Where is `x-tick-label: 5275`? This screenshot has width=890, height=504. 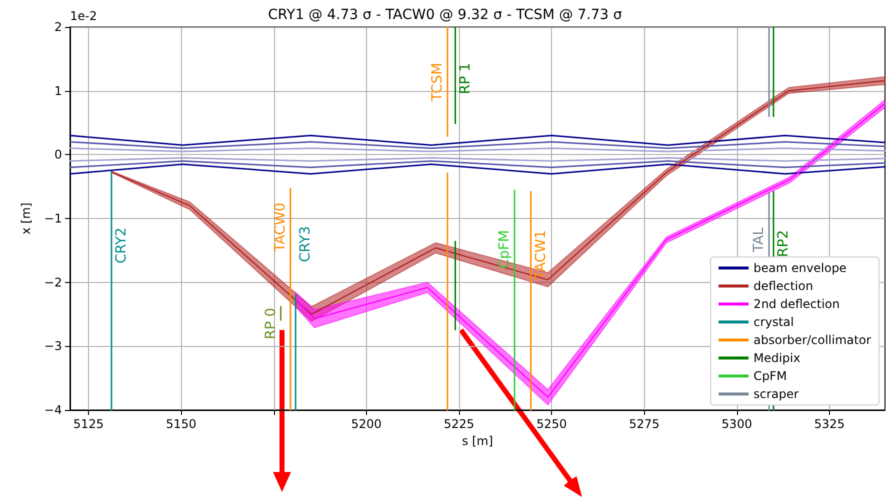
x-tick-label: 5275 is located at coordinates (644, 424).